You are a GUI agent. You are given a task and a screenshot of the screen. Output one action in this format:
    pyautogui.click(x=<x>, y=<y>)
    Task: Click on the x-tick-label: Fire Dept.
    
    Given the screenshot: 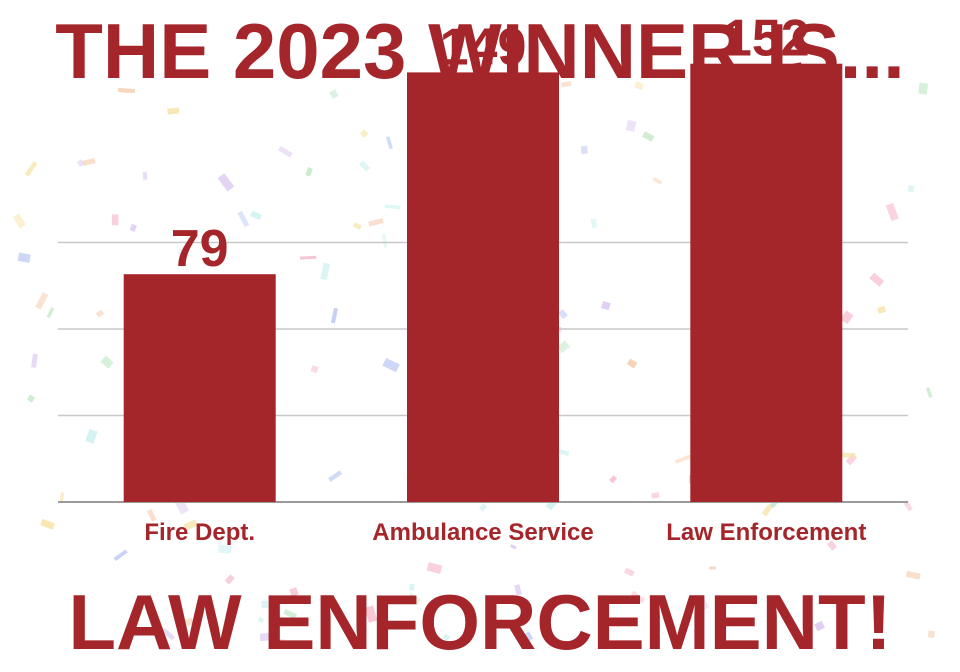 What is the action you would take?
    pyautogui.click(x=199, y=532)
    